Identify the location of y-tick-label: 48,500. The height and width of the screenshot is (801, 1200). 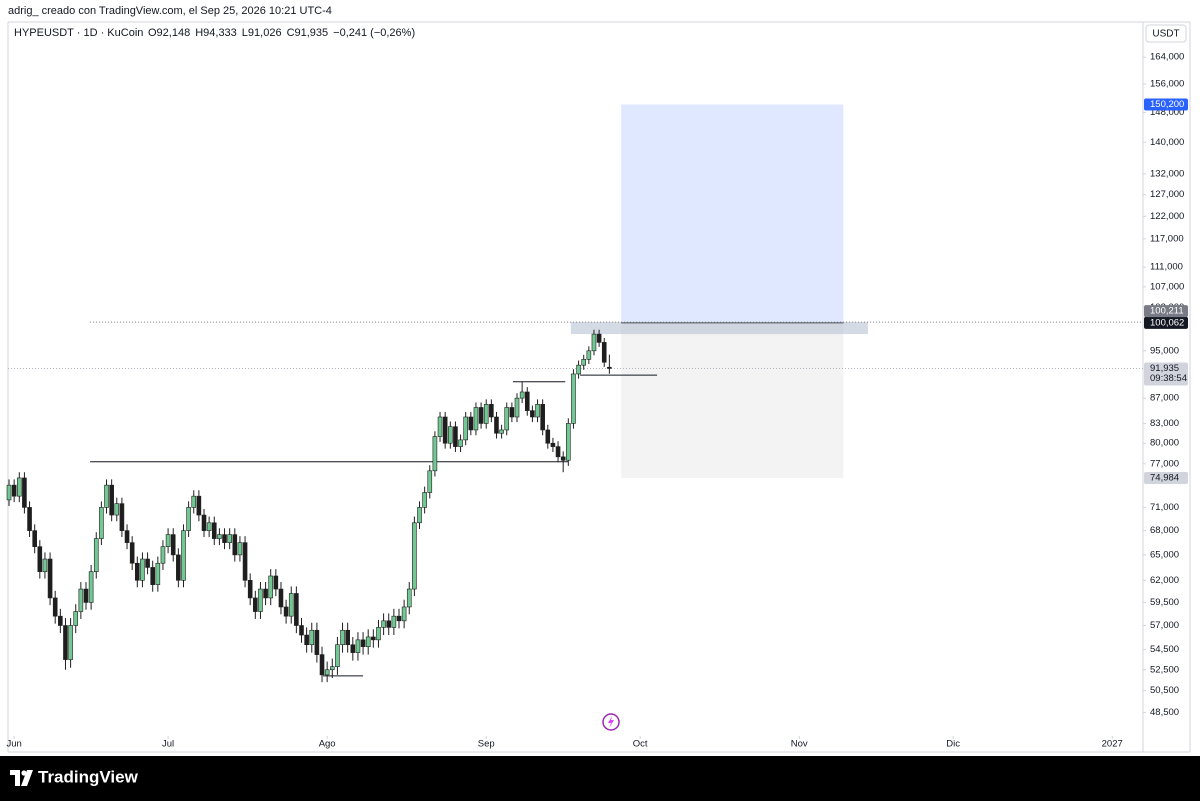
(1164, 712).